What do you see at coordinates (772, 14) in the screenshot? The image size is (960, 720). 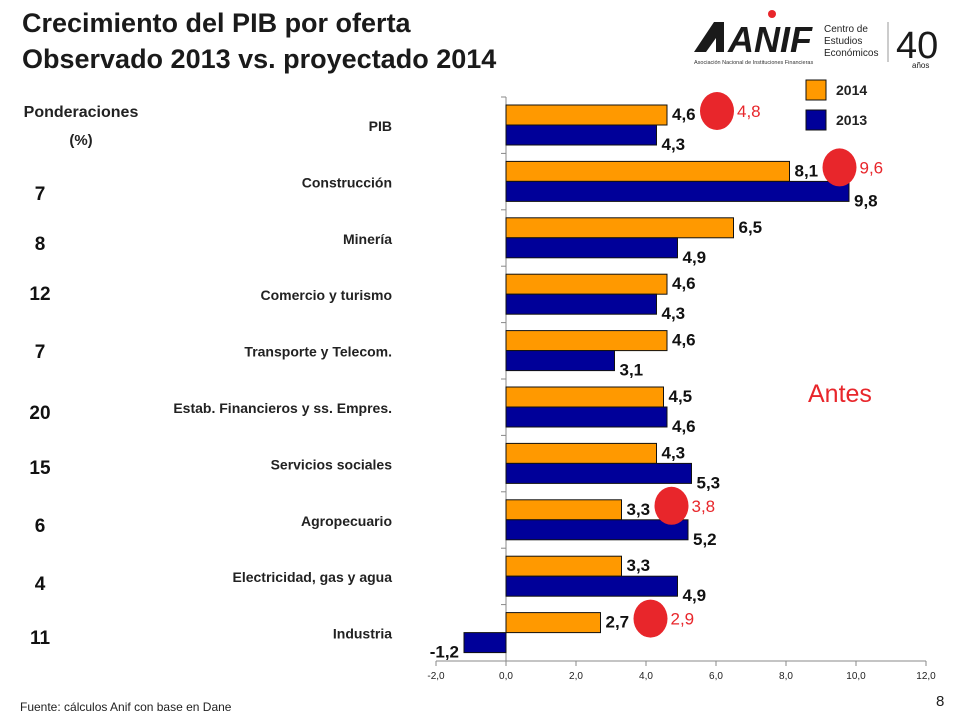 I see `logo-dot-icon` at bounding box center [772, 14].